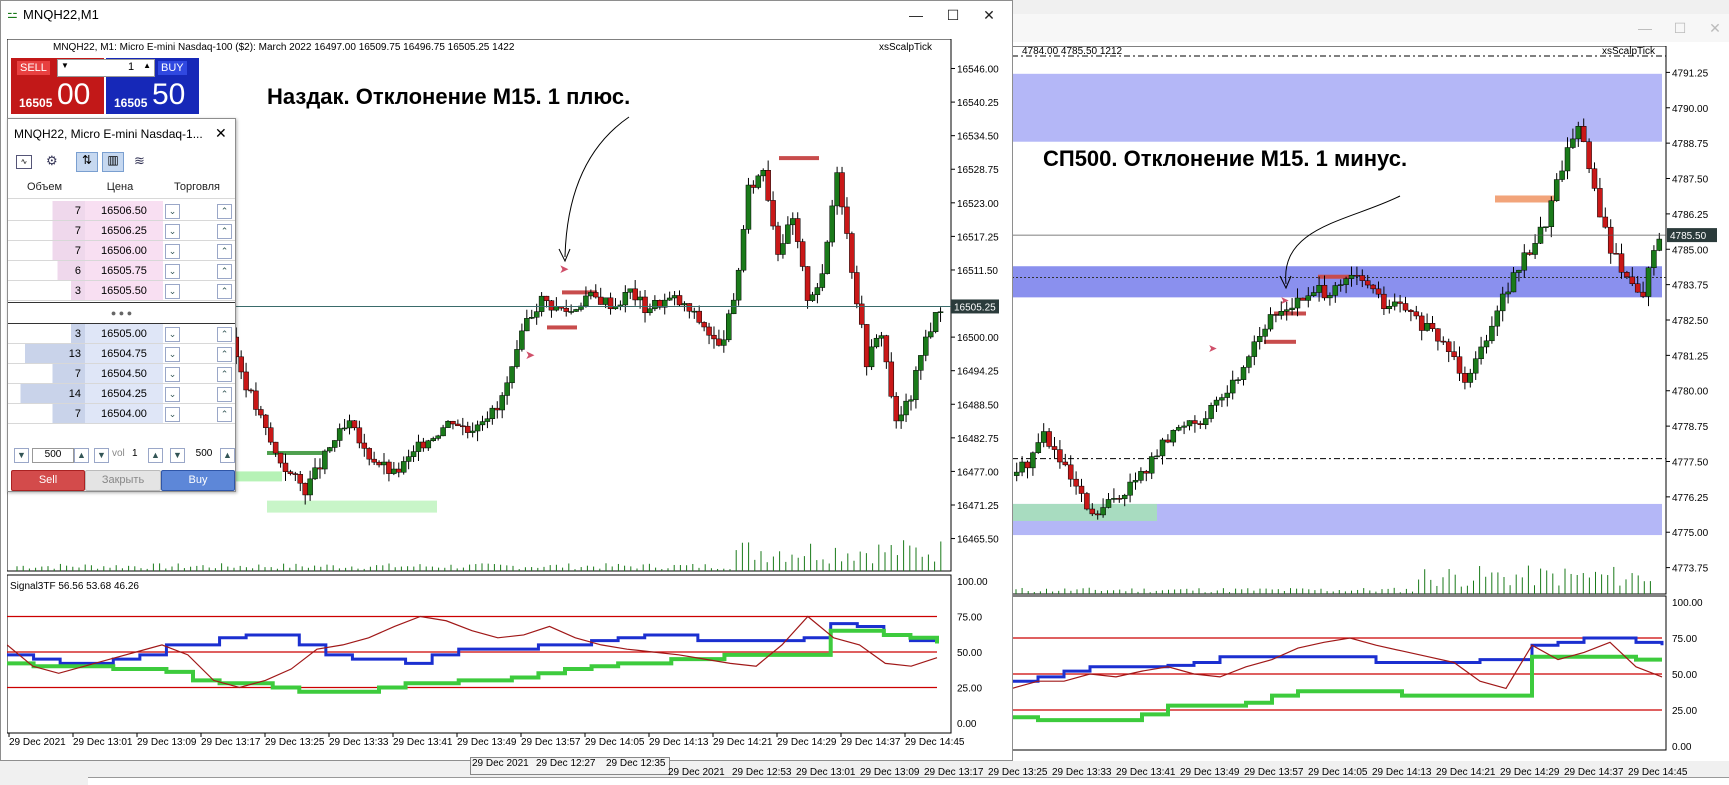  What do you see at coordinates (87, 162) in the screenshot?
I see `tick-mode-icon: ⇅` at bounding box center [87, 162].